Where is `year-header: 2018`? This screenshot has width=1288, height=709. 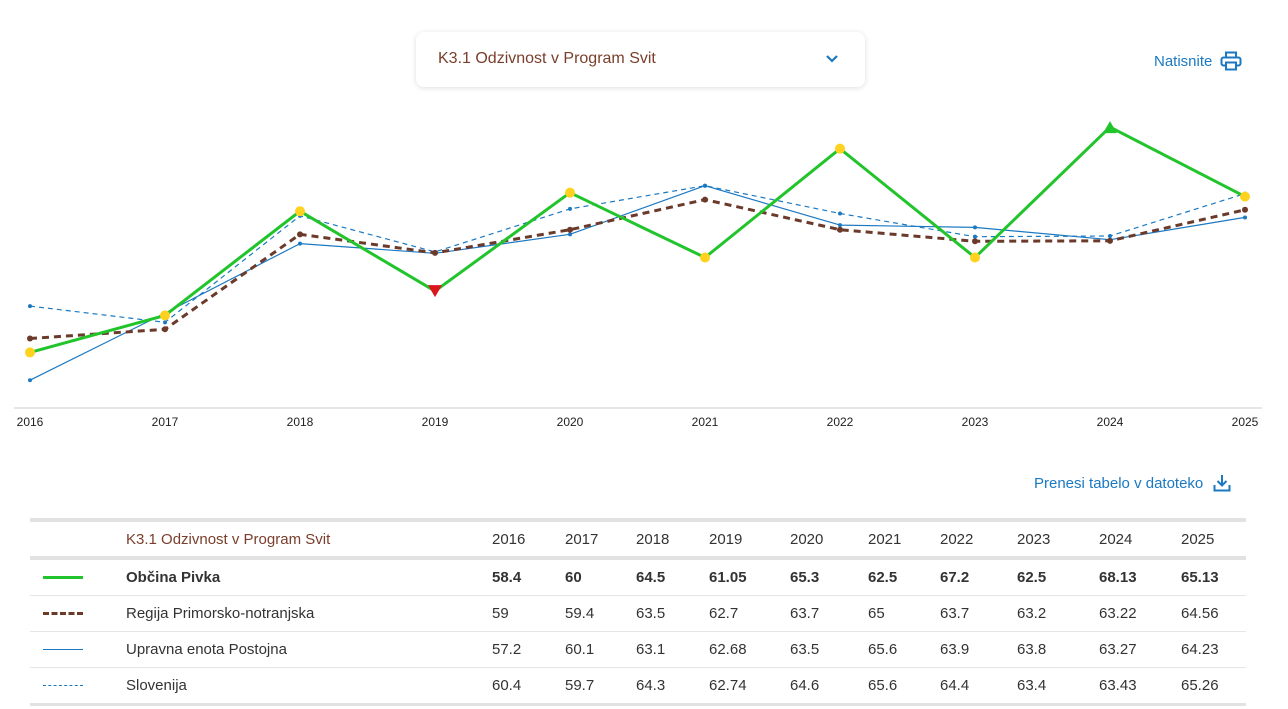 year-header: 2018 is located at coordinates (653, 539).